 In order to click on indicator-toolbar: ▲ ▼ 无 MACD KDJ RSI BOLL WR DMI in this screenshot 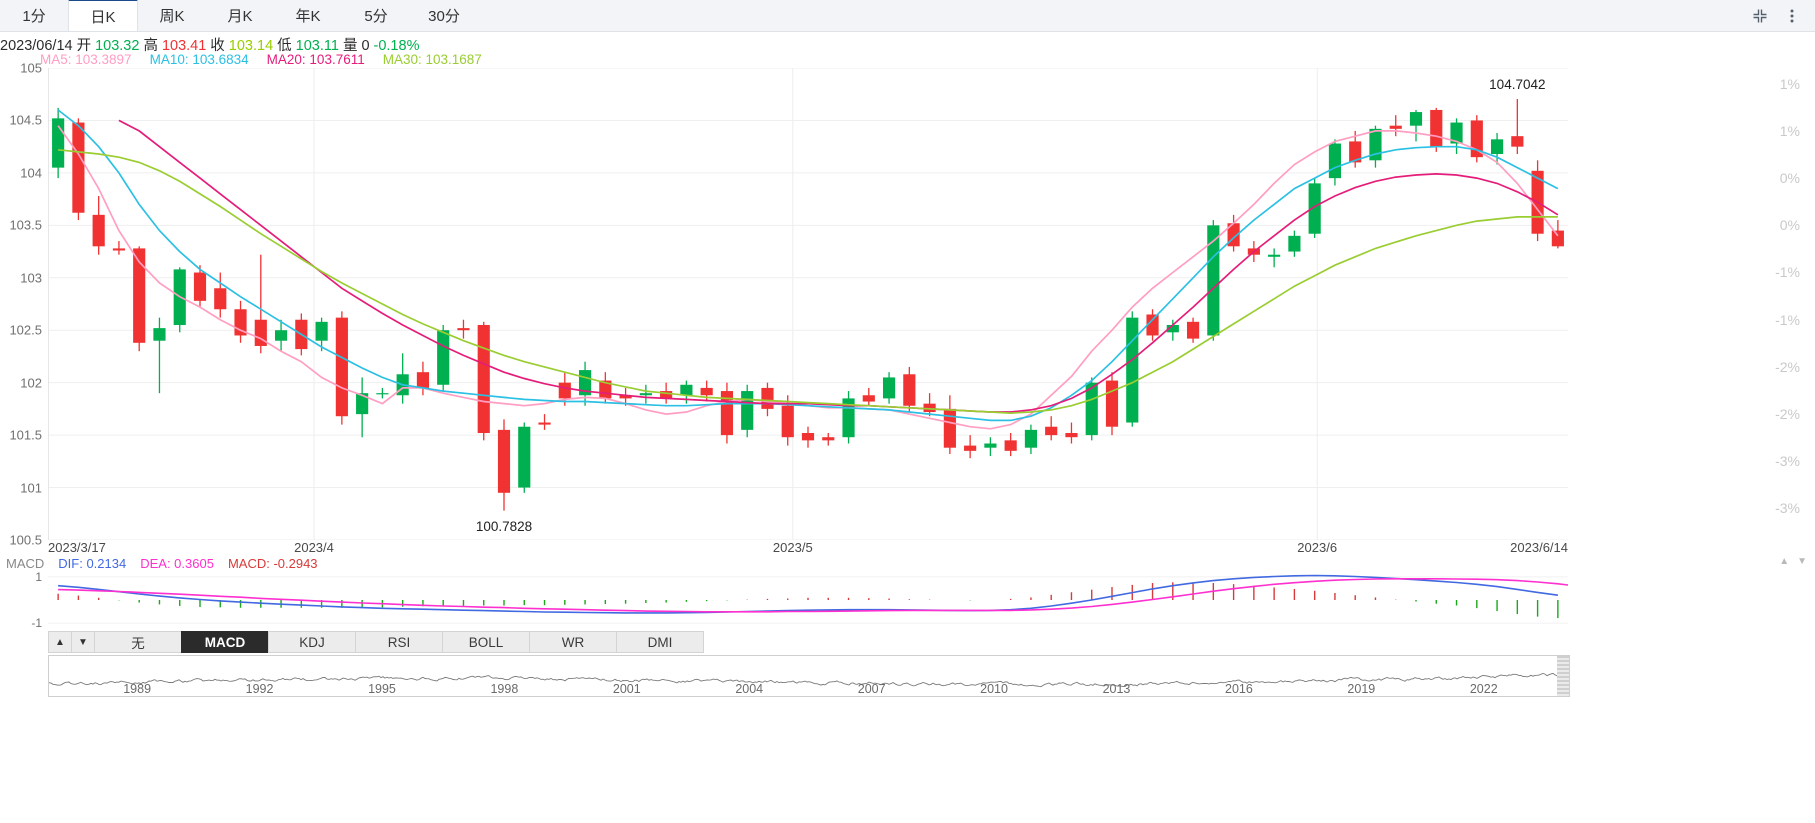, I will do `click(808, 642)`.